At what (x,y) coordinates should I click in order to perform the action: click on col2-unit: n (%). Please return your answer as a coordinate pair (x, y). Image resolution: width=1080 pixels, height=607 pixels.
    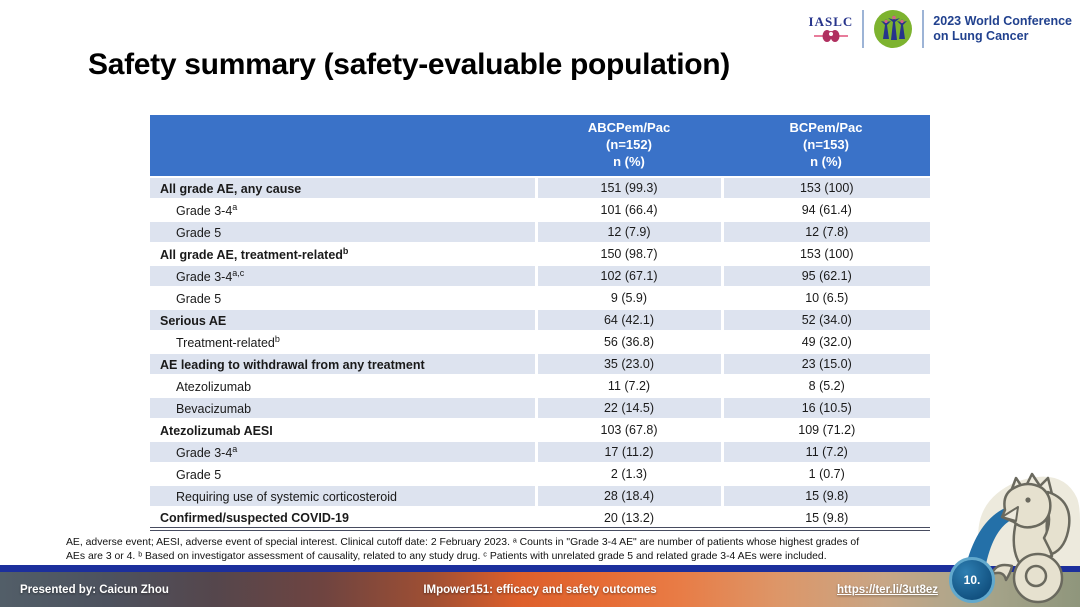
    Looking at the image, I should click on (826, 161).